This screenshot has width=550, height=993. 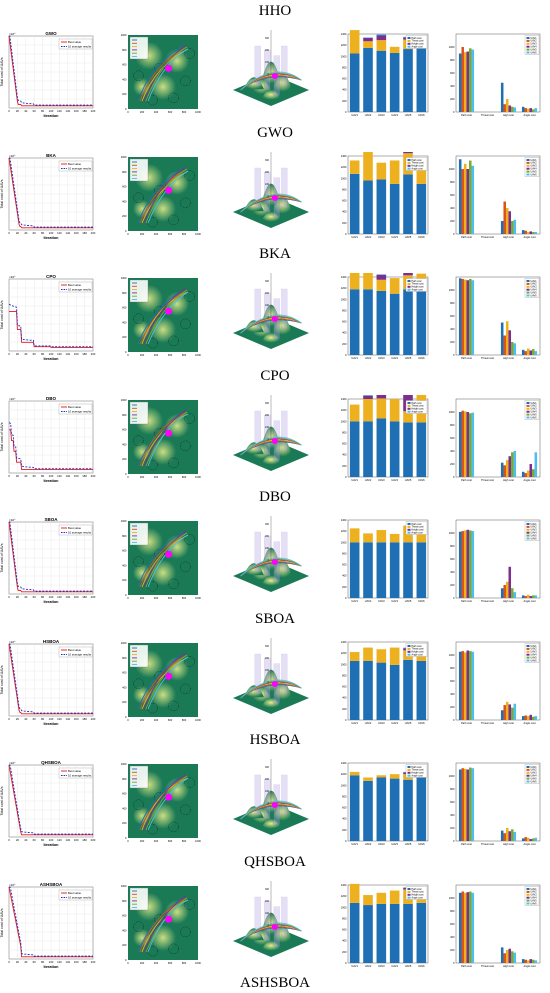 I want to click on legend-label: UAV3, so click(x=534, y=651).